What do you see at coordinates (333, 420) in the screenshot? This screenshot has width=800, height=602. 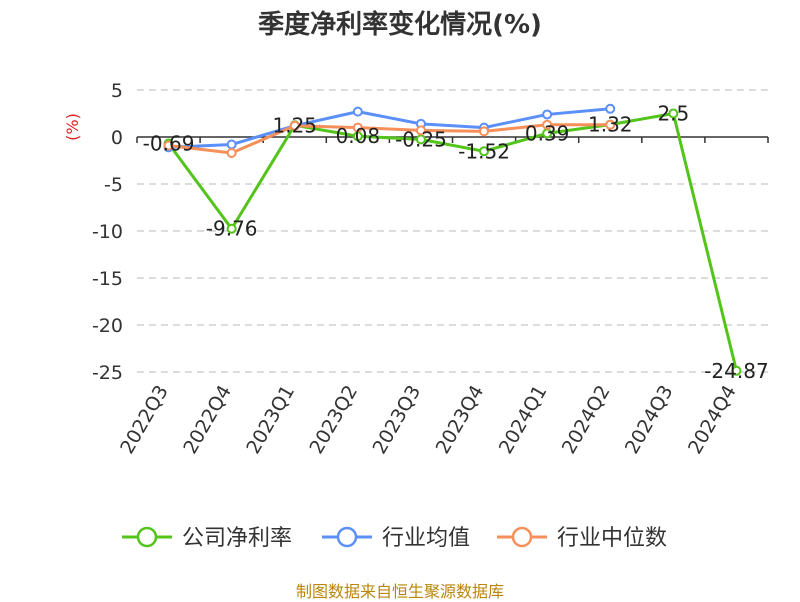 I see `x-tick-label: 2023Q2` at bounding box center [333, 420].